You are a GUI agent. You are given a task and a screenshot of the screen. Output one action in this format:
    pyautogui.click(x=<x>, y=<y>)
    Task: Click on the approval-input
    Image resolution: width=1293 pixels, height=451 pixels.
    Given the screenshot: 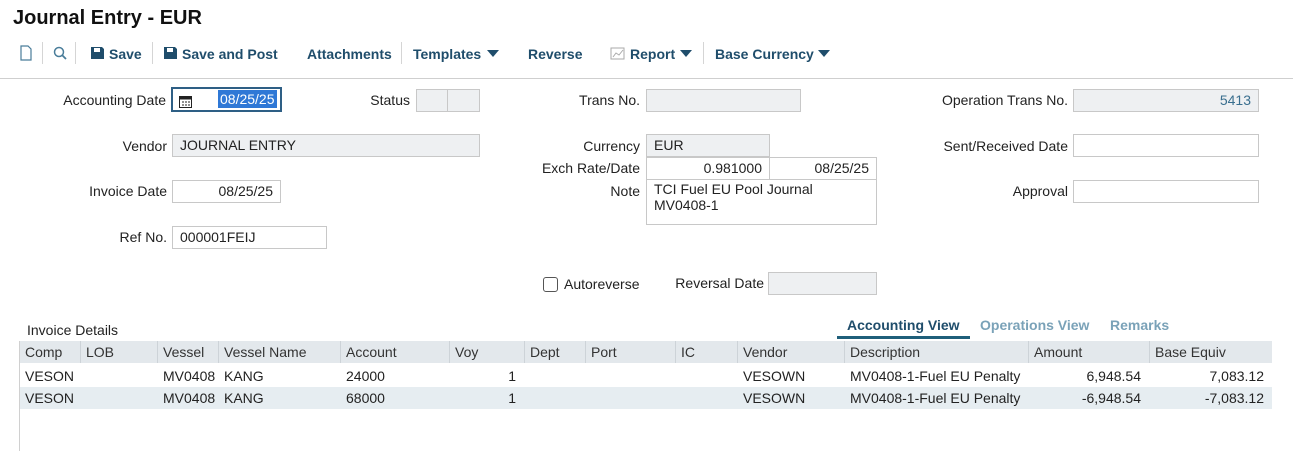 What is the action you would take?
    pyautogui.click(x=1166, y=191)
    